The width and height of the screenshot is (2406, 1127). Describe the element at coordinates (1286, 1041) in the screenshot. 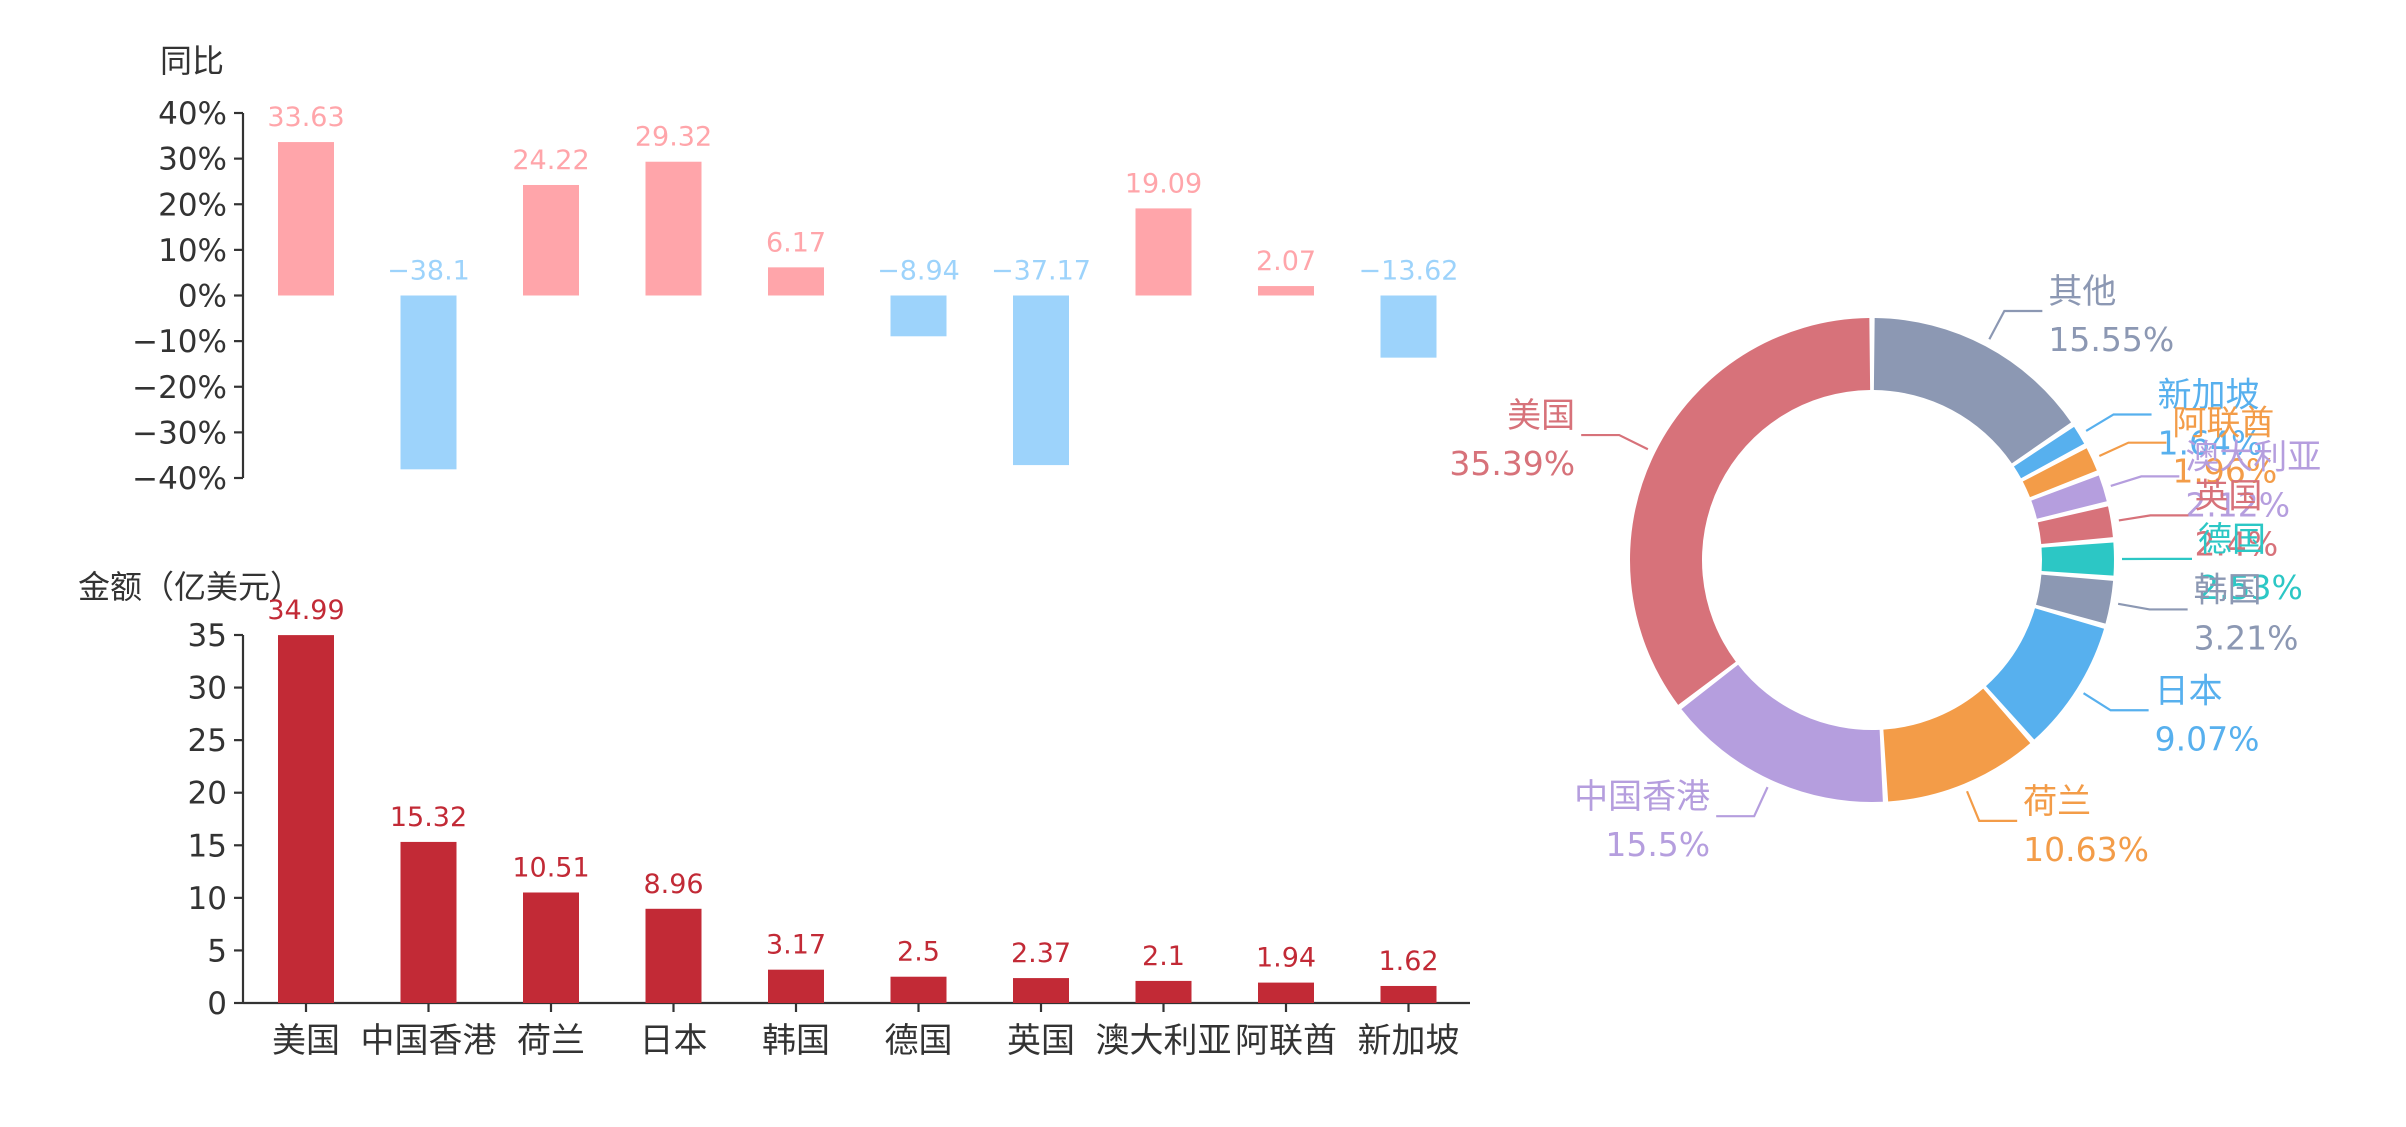

I see `category-label: 阿联酋` at that location.